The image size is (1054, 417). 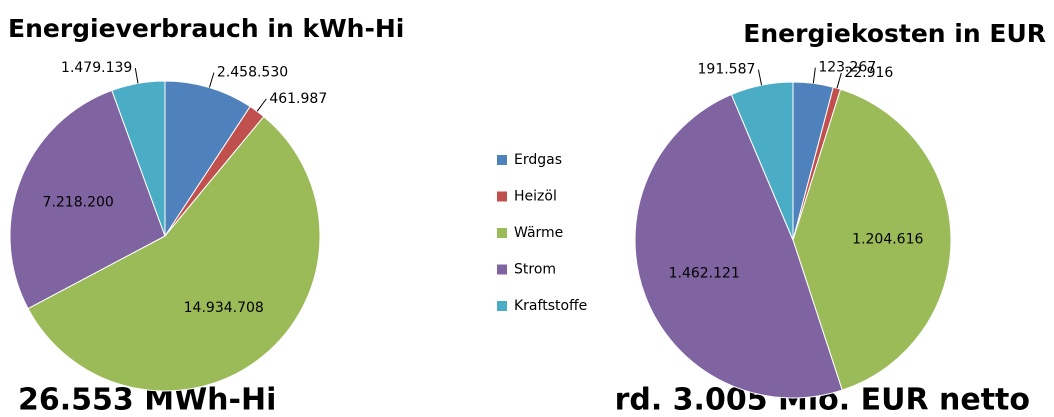 What do you see at coordinates (538, 160) in the screenshot?
I see `legend-label: Erdgas` at bounding box center [538, 160].